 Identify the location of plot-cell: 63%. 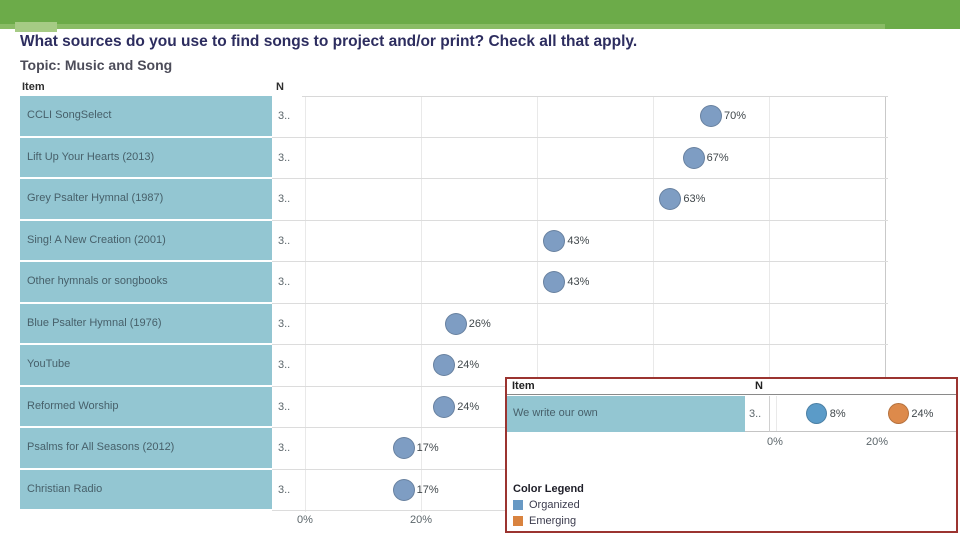
(595, 200).